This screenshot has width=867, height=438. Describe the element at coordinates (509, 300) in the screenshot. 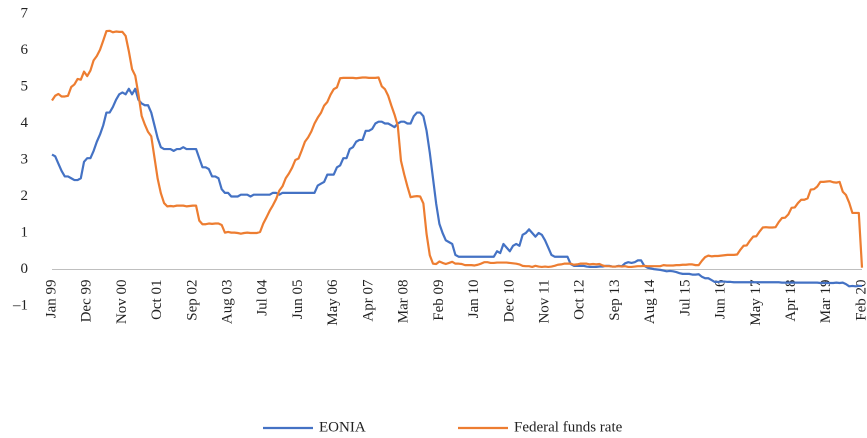

I see `x-tick-label: Dec 10` at that location.